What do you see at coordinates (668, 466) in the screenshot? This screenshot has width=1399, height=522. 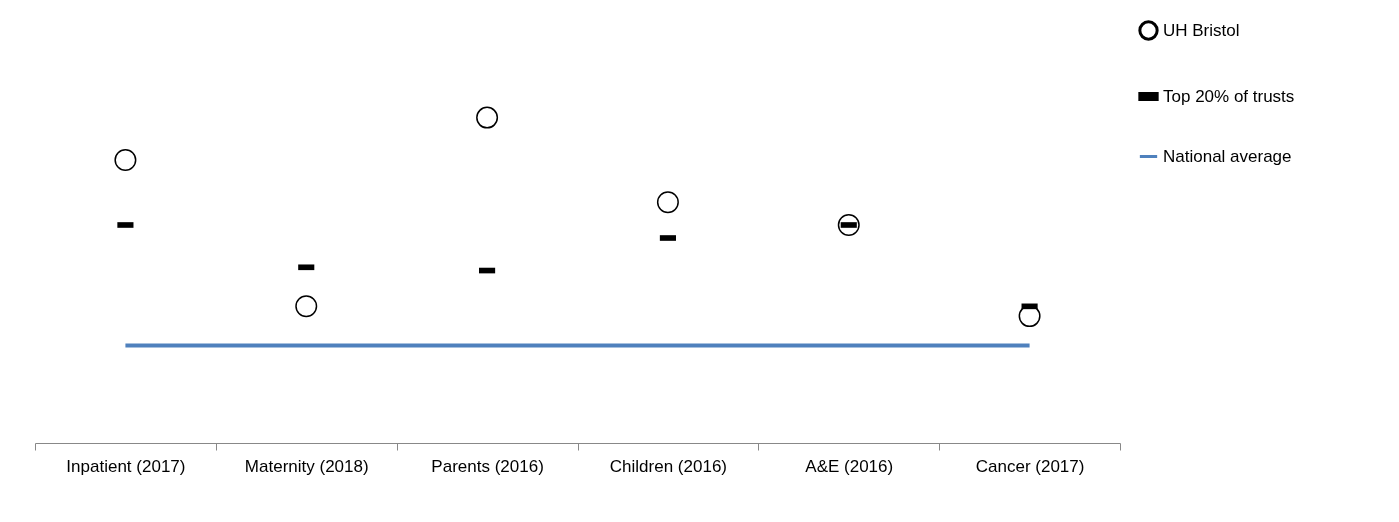 I see `x-tick-label: Children (2016)` at bounding box center [668, 466].